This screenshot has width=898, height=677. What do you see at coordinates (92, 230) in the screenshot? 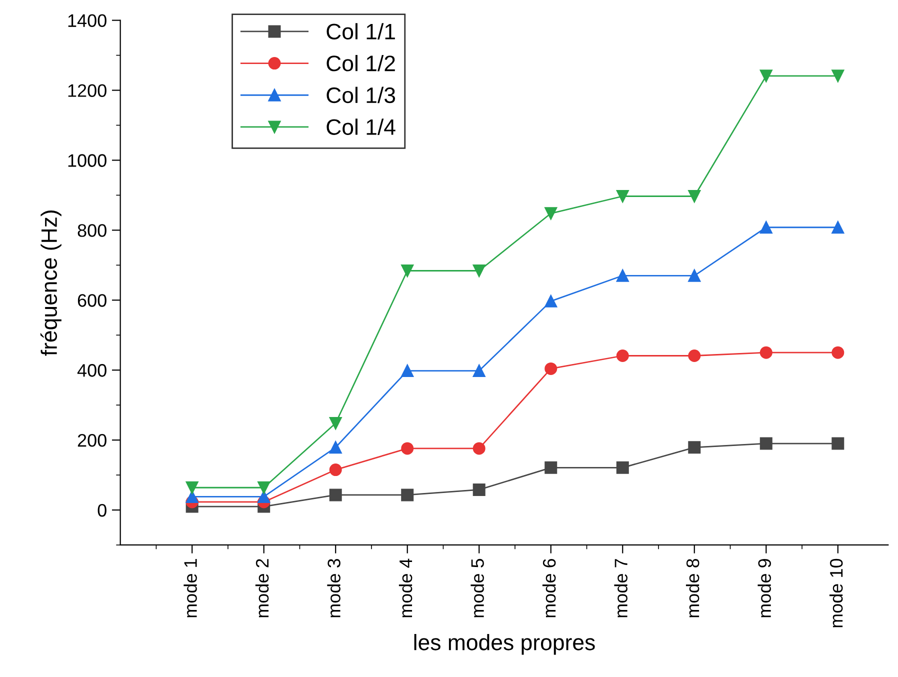
I see `y-tick-label: 800` at bounding box center [92, 230].